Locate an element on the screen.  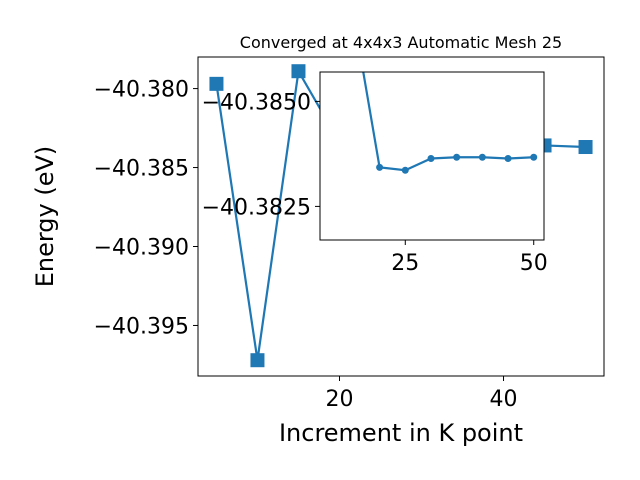
y-tick-label: −40.3825 is located at coordinates (256, 207).